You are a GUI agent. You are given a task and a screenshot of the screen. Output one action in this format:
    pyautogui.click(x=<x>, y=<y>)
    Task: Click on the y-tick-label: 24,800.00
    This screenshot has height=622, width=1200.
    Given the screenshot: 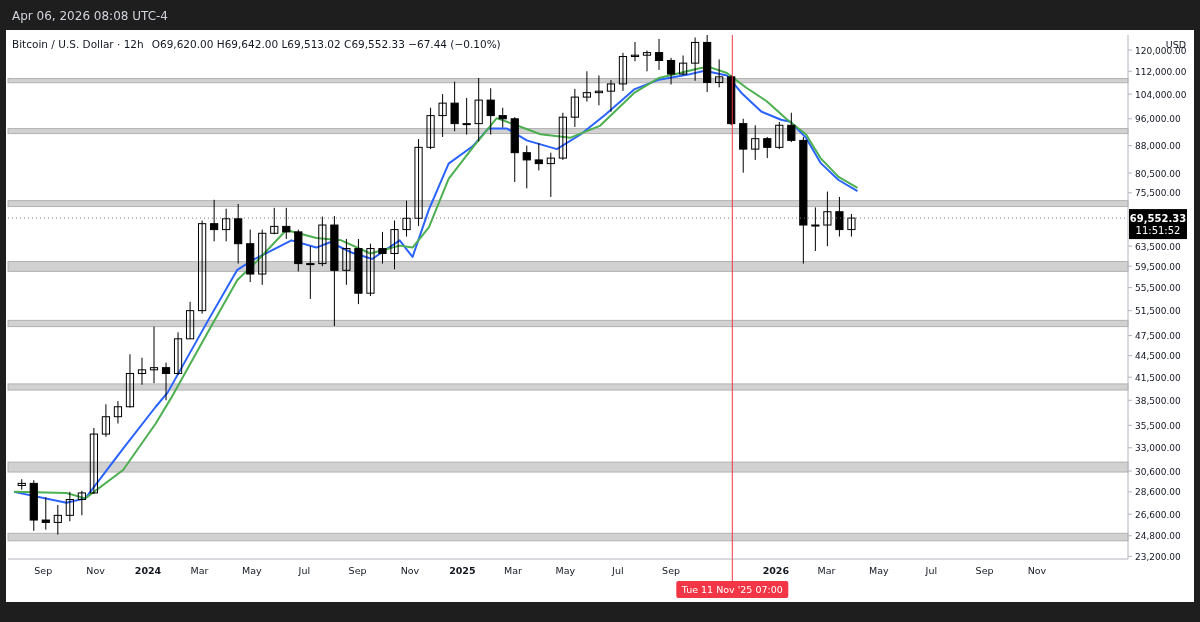 What is the action you would take?
    pyautogui.click(x=1158, y=536)
    